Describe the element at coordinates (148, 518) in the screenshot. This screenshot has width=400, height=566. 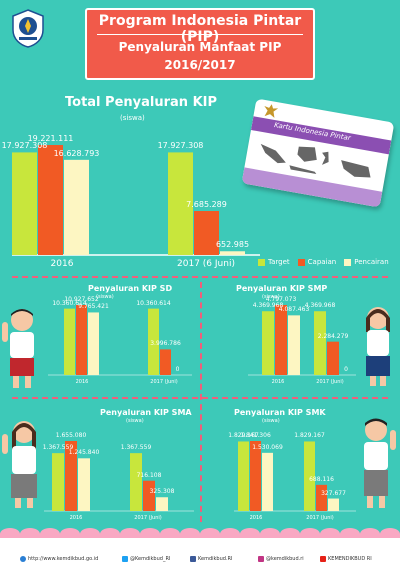
I see `sma-category-label-1: 2017 (Juni)` at that location.